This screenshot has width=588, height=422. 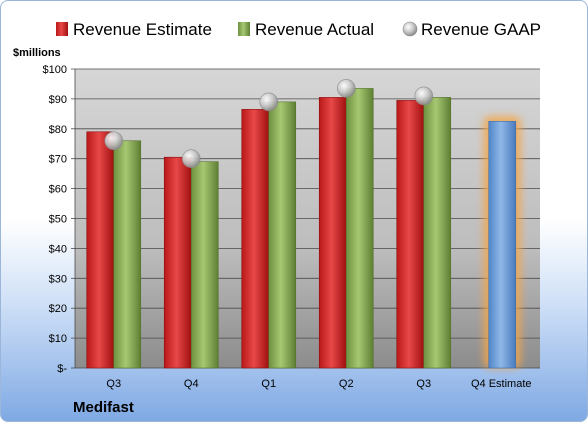 I want to click on units-label: $millions, so click(x=37, y=53).